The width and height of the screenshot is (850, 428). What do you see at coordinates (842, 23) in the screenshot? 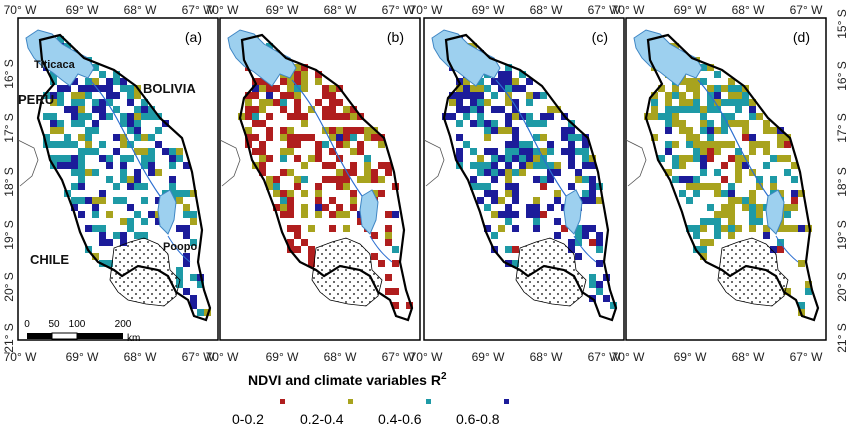
I see `right-lat-label: 15° S` at bounding box center [842, 23].